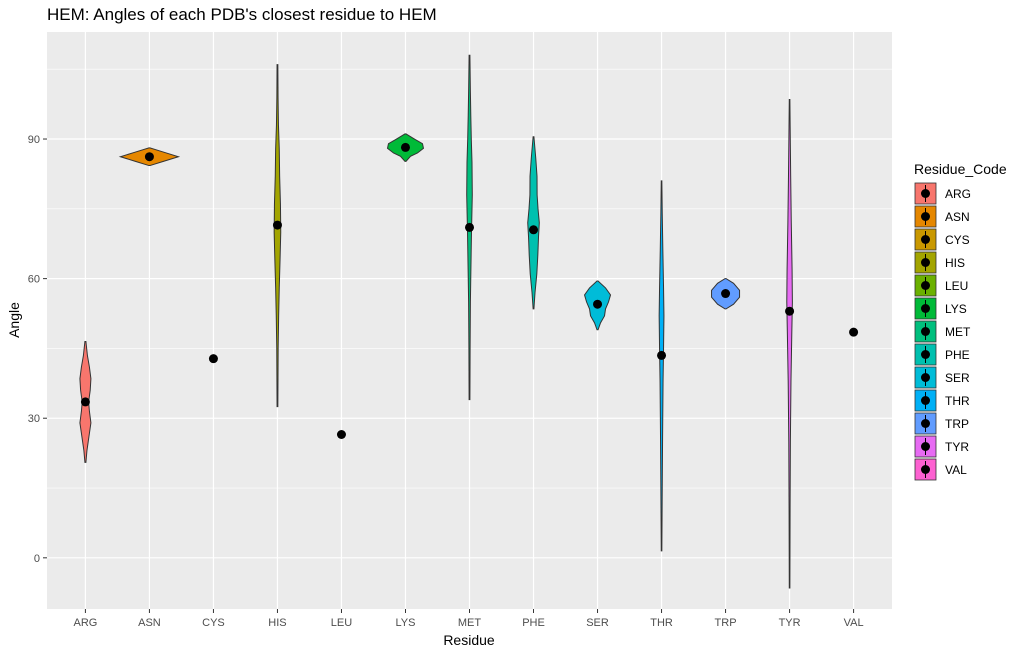 Image resolution: width=1024 pixels, height=656 pixels. Describe the element at coordinates (34, 419) in the screenshot. I see `y-tick-label: 30` at that location.